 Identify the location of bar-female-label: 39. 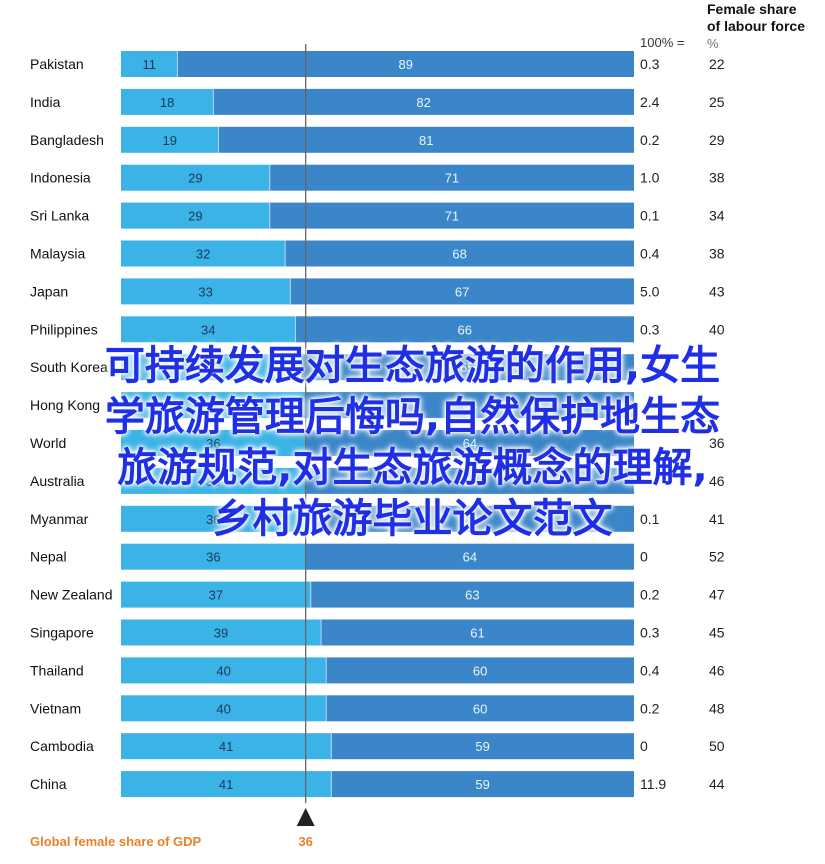
(221, 633).